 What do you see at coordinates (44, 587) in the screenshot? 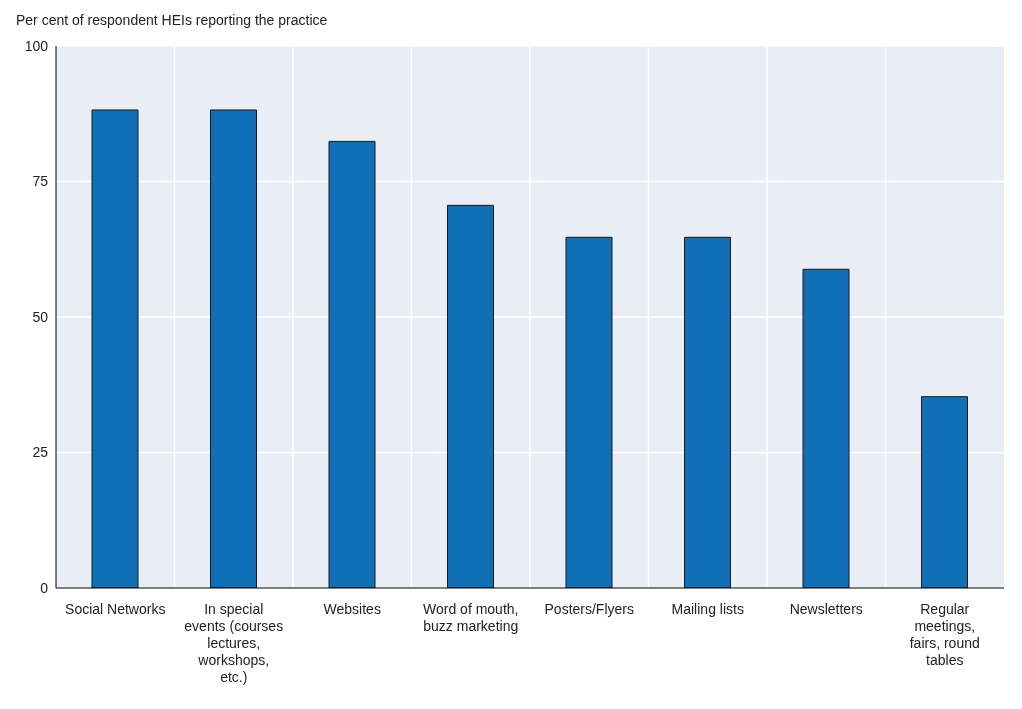
I see `y-tick-label: 0` at bounding box center [44, 587].